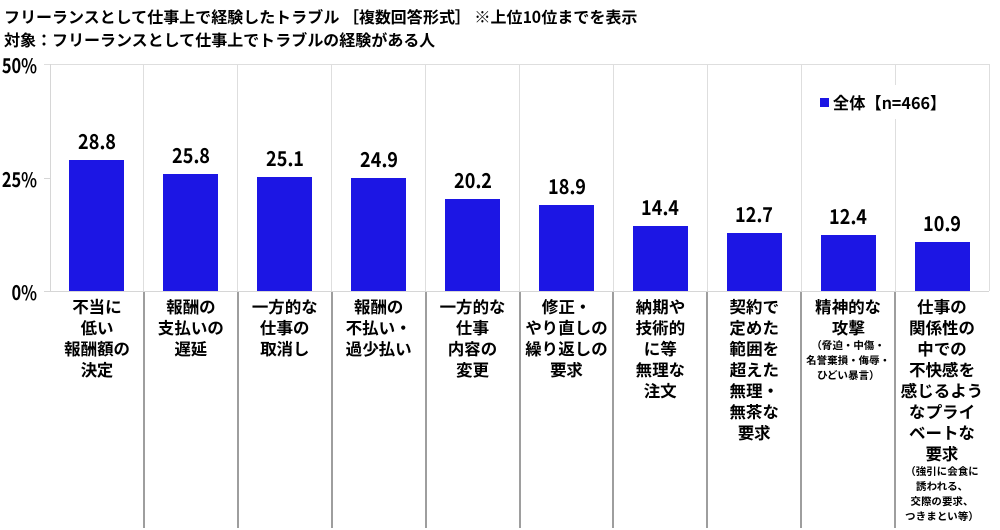 The width and height of the screenshot is (1000, 530). What do you see at coordinates (378, 157) in the screenshot?
I see `bar-value-label: 24.9` at bounding box center [378, 157].